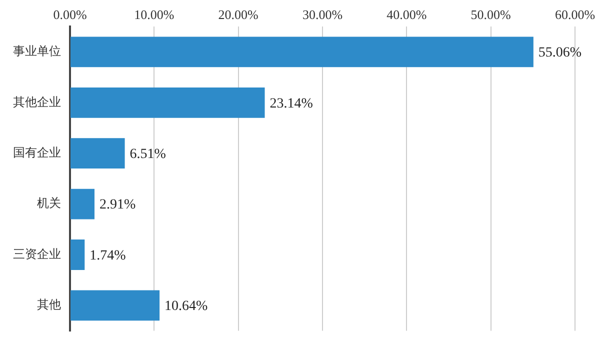 The image size is (600, 341). What do you see at coordinates (186, 306) in the screenshot?
I see `data-label: 10.64%` at bounding box center [186, 306].